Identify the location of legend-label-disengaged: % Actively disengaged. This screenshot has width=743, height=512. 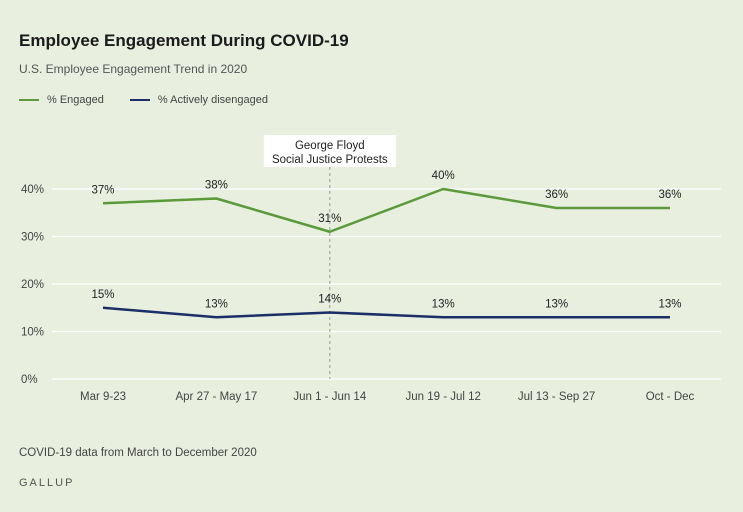
(212, 100).